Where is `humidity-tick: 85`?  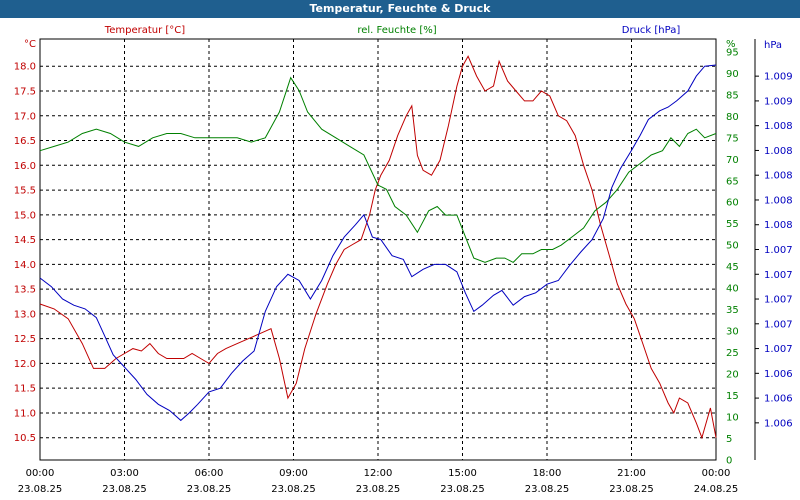 humidity-tick: 85 is located at coordinates (732, 95).